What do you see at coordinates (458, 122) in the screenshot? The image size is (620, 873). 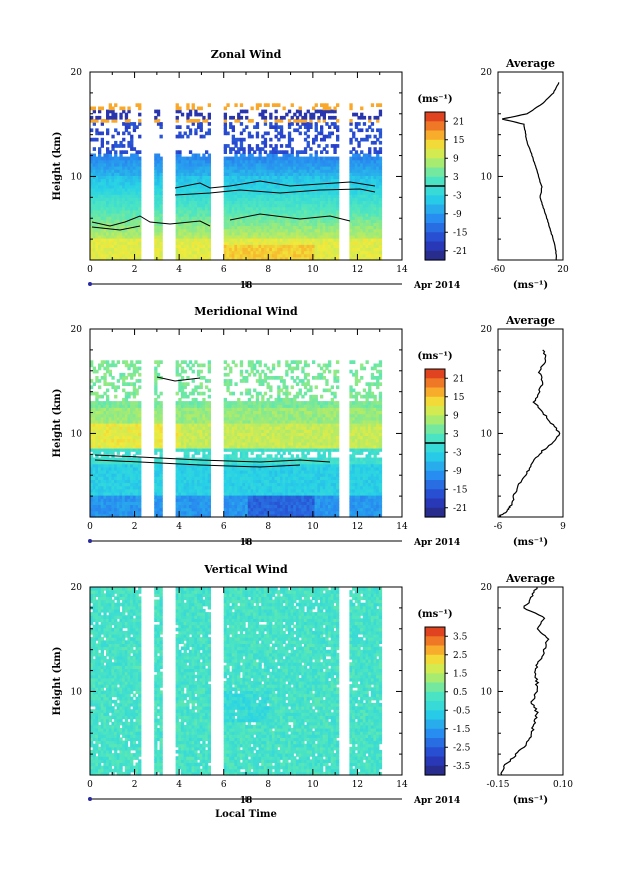 I see `colorbar-tick-label: 21` at bounding box center [458, 122].